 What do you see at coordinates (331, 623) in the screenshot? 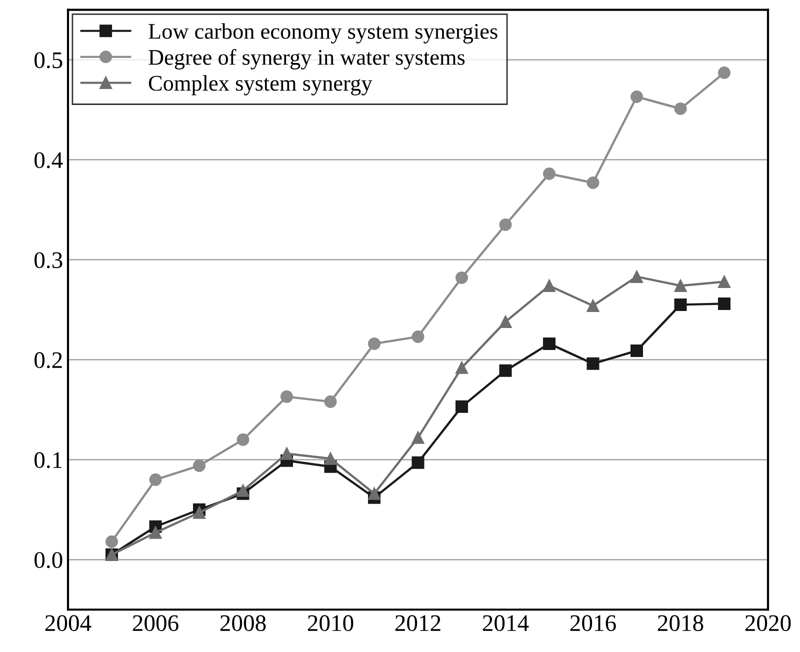
I see `x-tick-label: 2010` at bounding box center [331, 623].